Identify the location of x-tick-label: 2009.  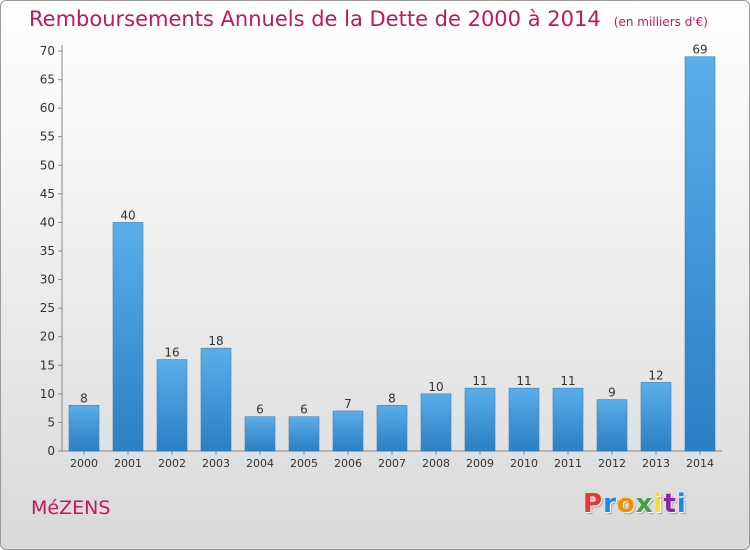
(480, 463).